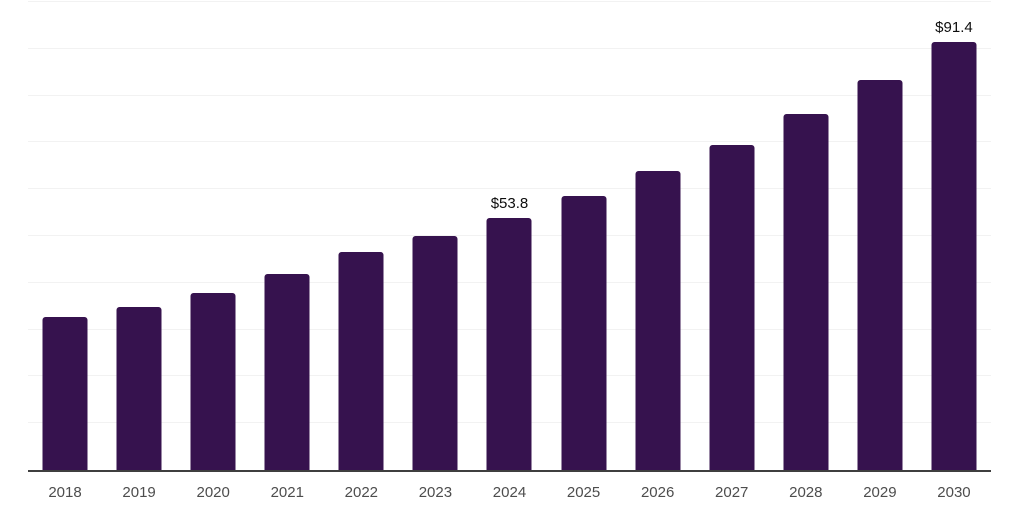 Image resolution: width=1024 pixels, height=512 pixels. What do you see at coordinates (65, 393) in the screenshot?
I see `bar-2018` at bounding box center [65, 393].